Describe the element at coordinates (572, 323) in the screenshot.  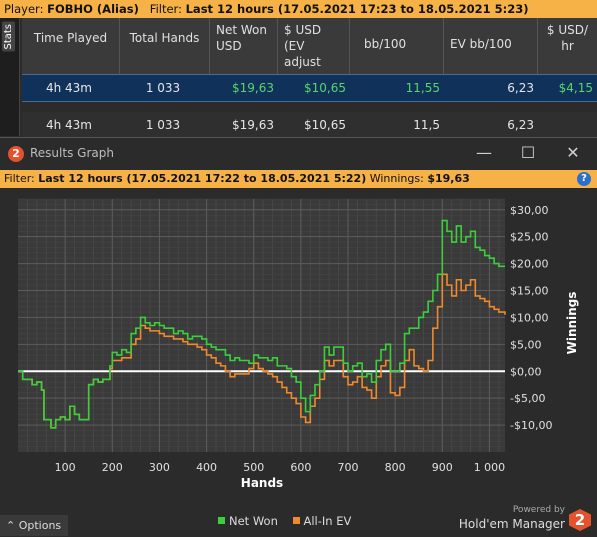
I see `y-axis-label: Winnings` at that location.